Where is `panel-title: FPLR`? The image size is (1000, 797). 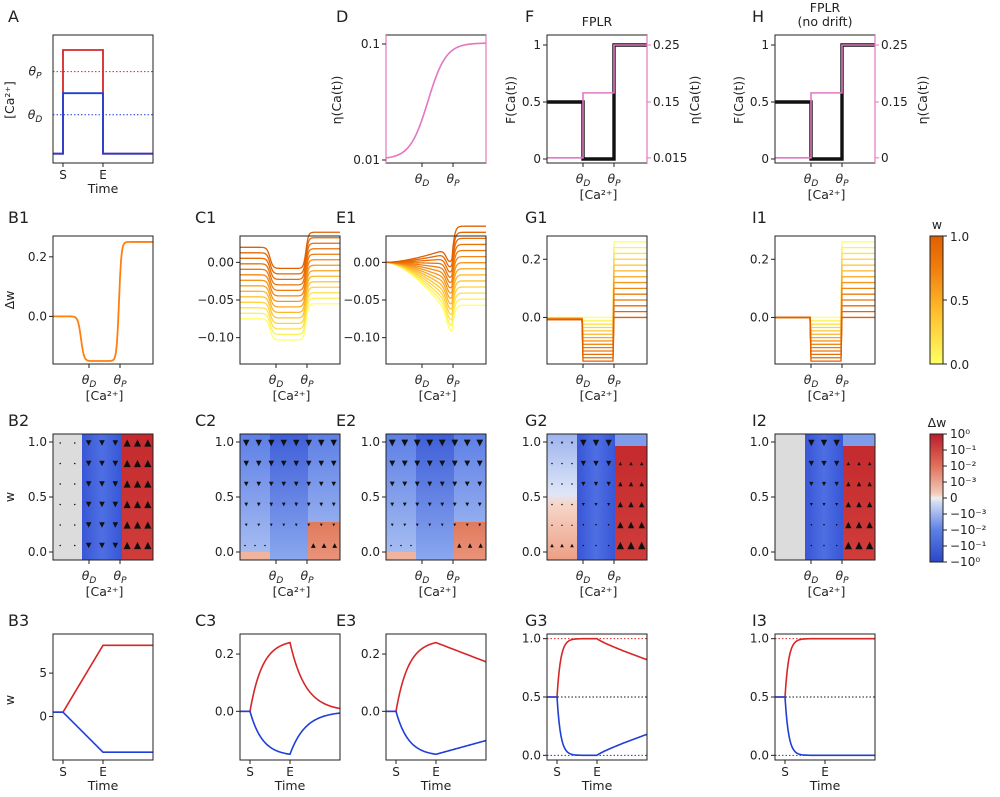 panel-title: FPLR is located at coordinates (597, 21).